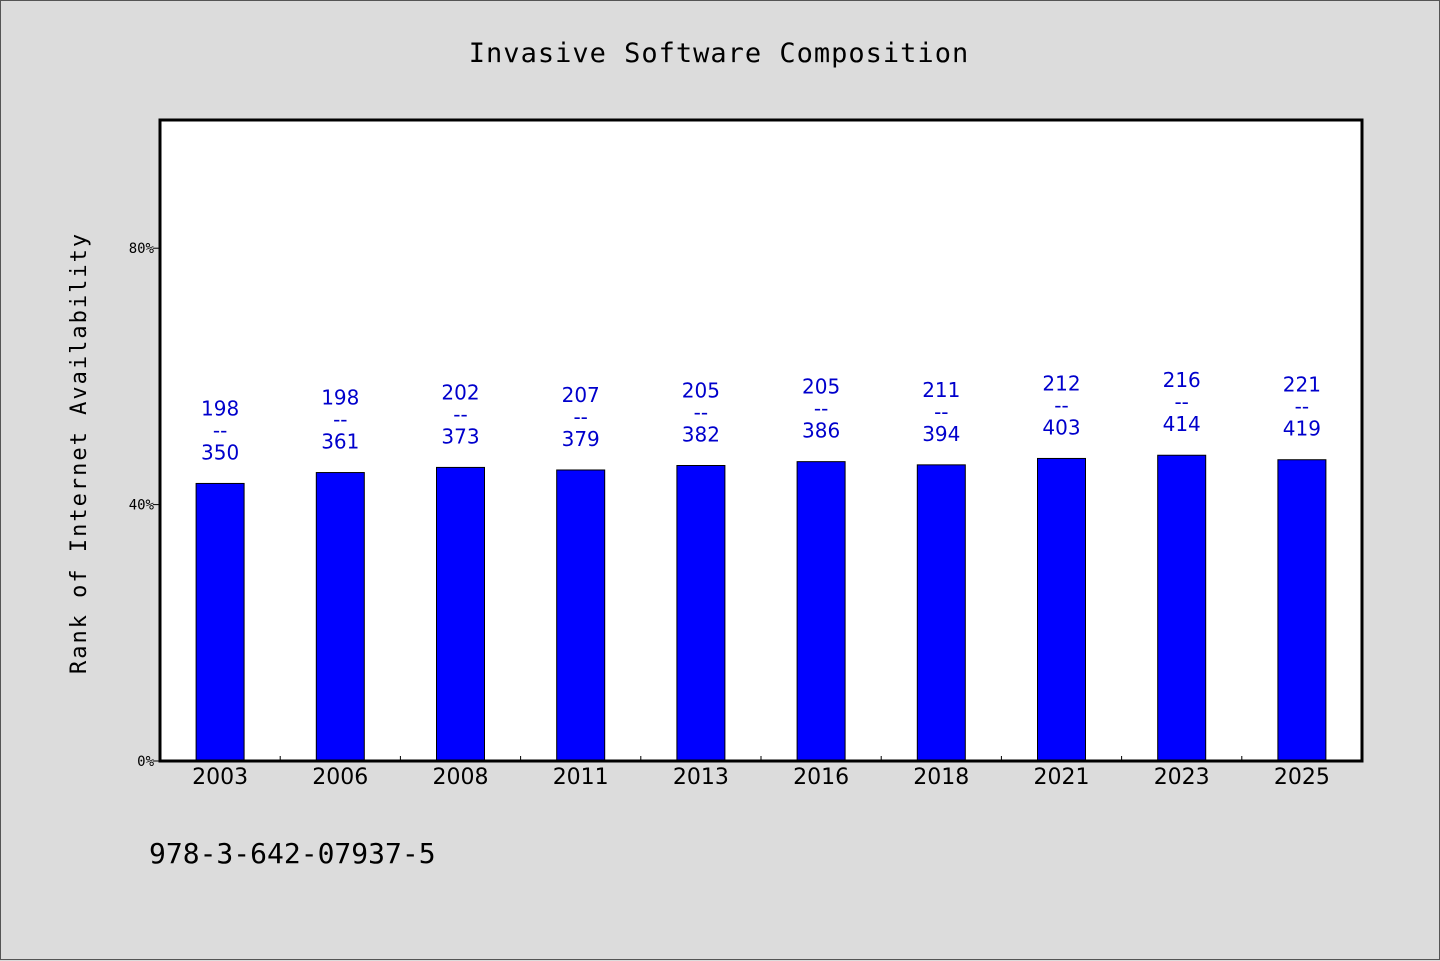  I want to click on bar-2006, so click(340, 617).